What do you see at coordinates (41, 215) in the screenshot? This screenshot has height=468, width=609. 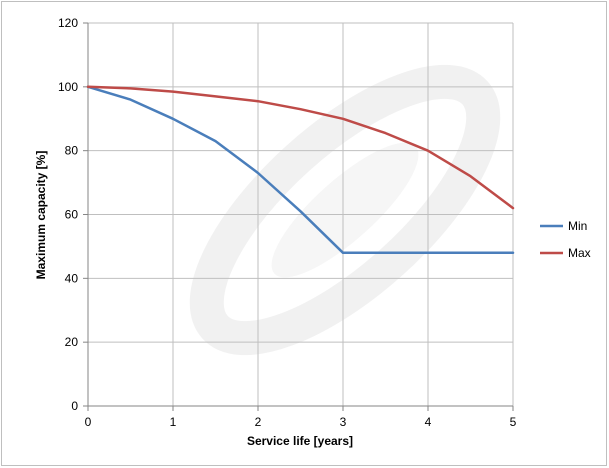 I see `y-axis-title: Maximum capacity [%]` at bounding box center [41, 215].